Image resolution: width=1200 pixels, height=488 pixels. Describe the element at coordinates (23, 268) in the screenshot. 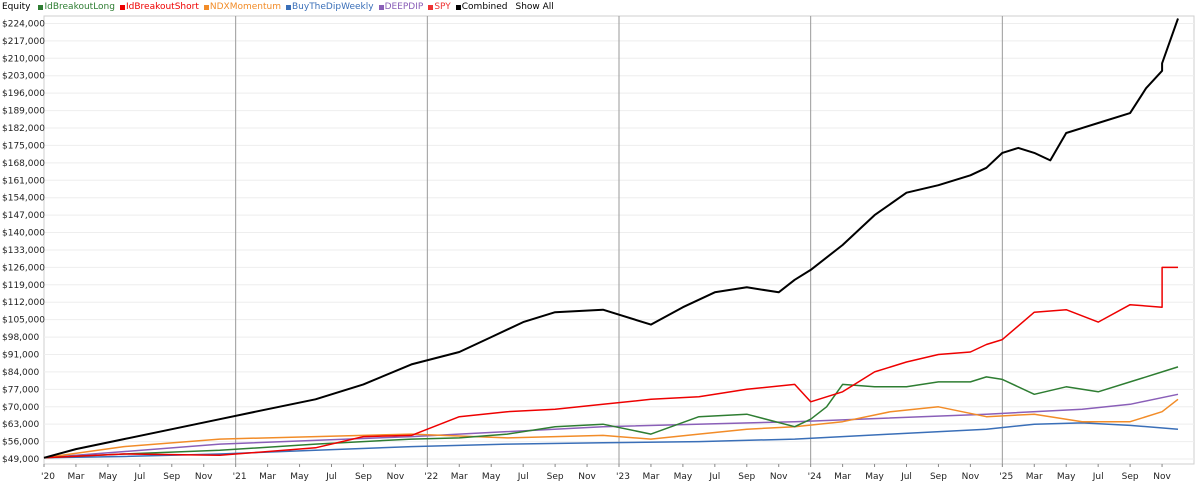

I see `y-tick-label: $126,000` at that location.